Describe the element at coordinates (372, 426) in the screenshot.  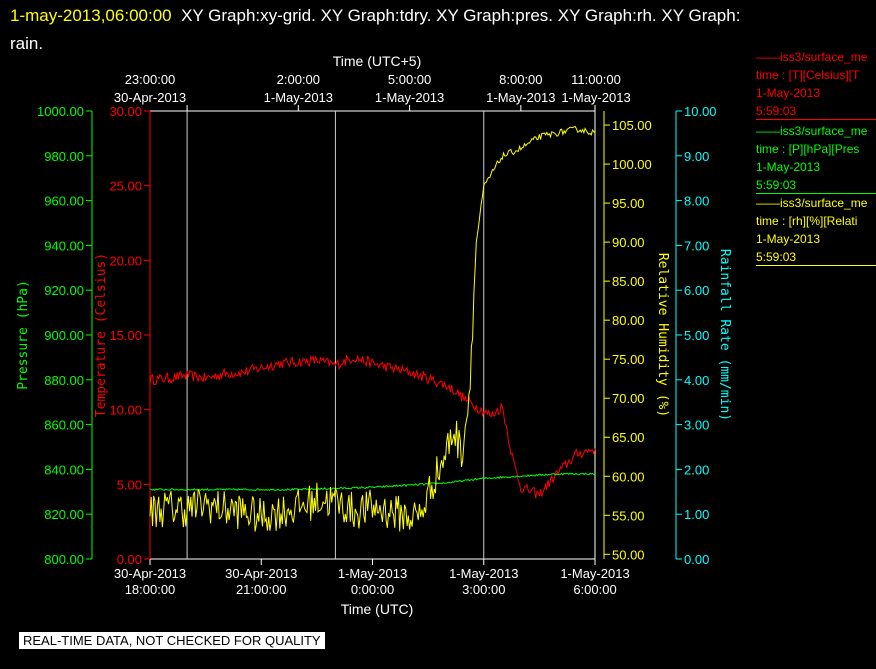
I see `temperature-series-line` at that location.